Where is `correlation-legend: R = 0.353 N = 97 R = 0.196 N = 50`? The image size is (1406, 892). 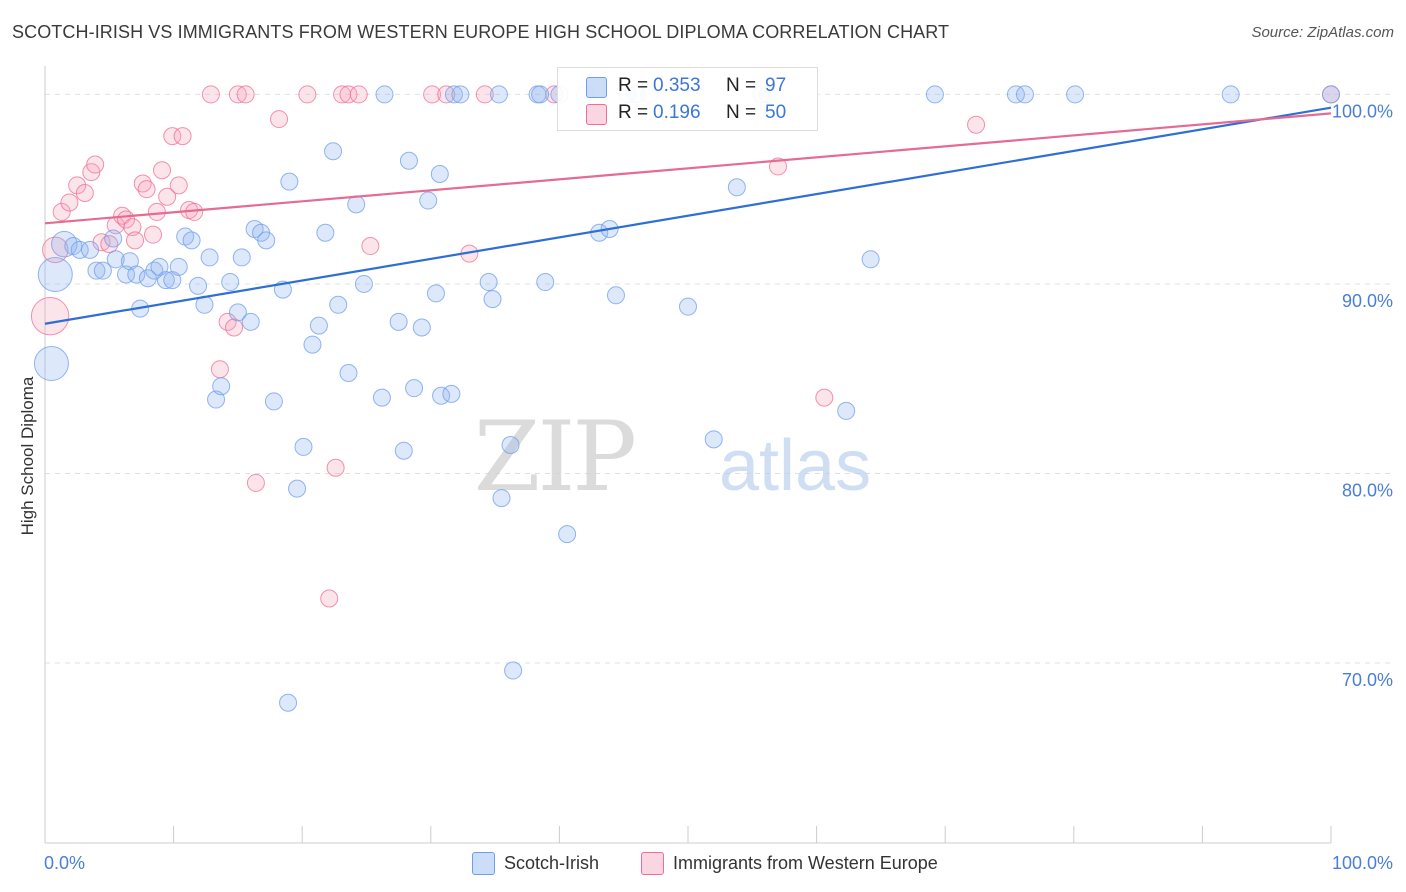
correlation-legend: R = 0.353 N = 97 R = 0.196 N = 50 is located at coordinates (687, 99).